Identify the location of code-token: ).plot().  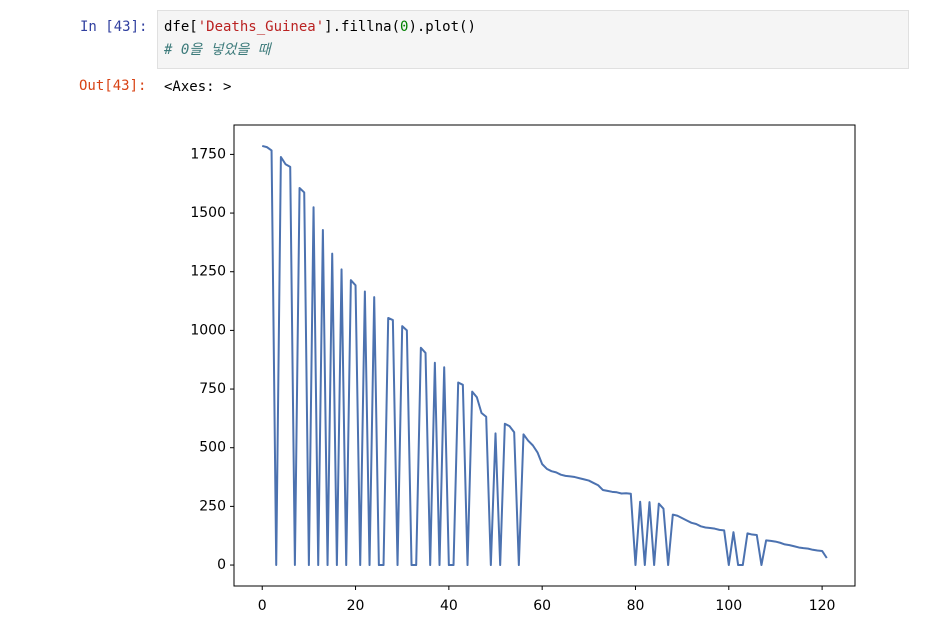
(442, 27).